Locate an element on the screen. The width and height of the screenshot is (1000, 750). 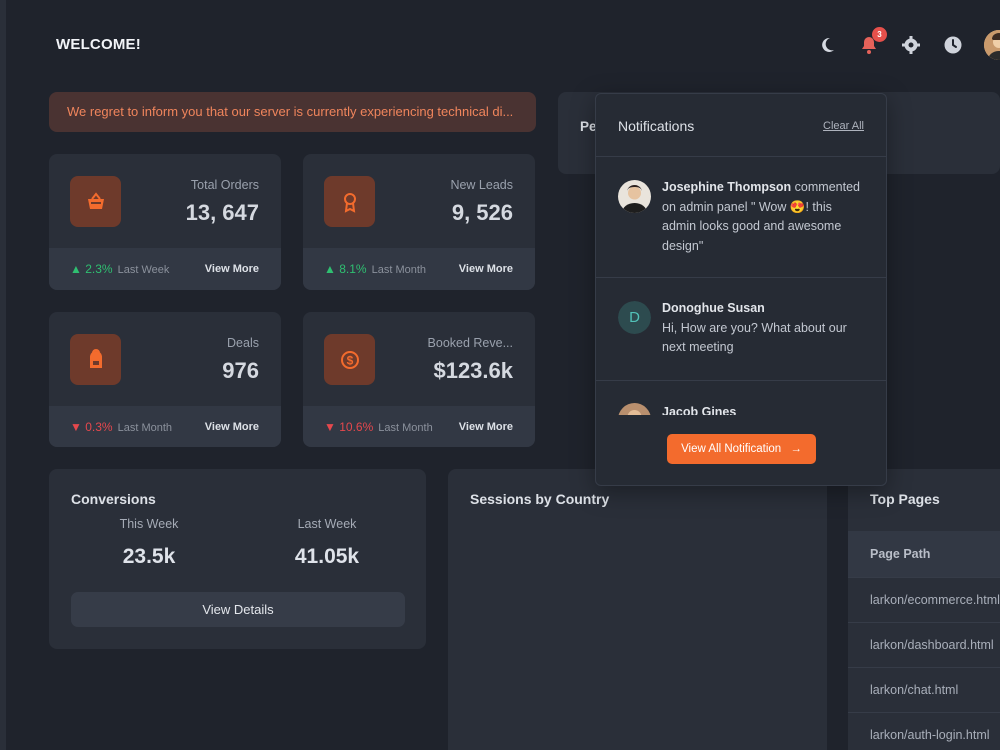
bell-icon: 3 is located at coordinates (872, 42).